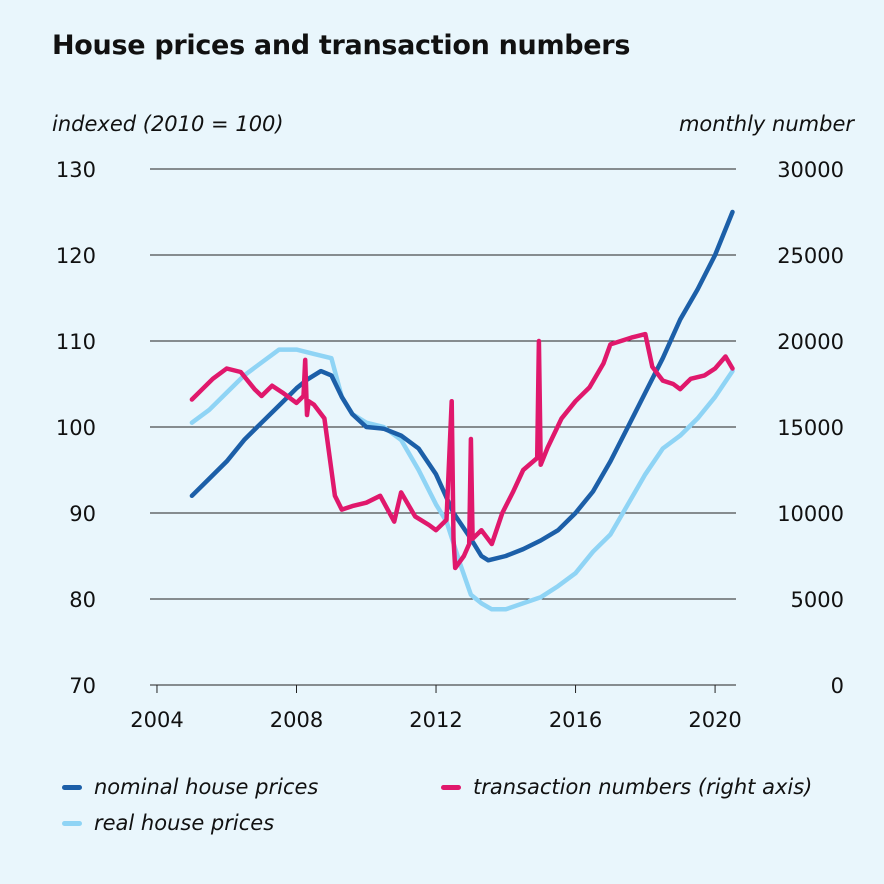 The image size is (884, 884). What do you see at coordinates (341, 45) in the screenshot?
I see `chart-title: House prices and transaction numbers` at bounding box center [341, 45].